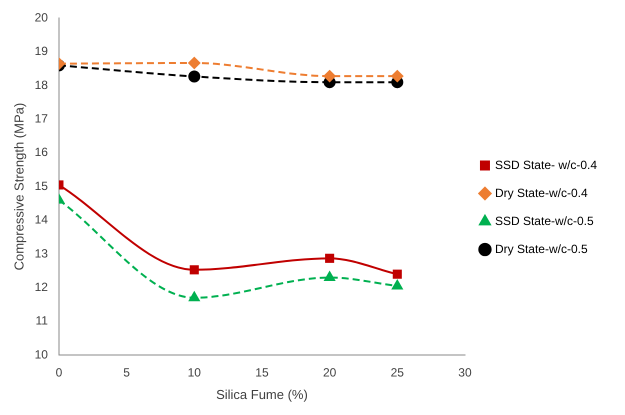  What do you see at coordinates (41, 354) in the screenshot?
I see `y-tick-label: 10` at bounding box center [41, 354].